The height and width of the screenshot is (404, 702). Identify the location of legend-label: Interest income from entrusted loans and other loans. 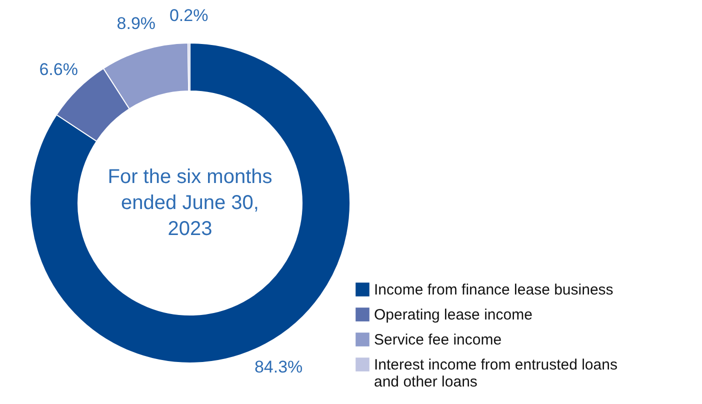
(496, 373).